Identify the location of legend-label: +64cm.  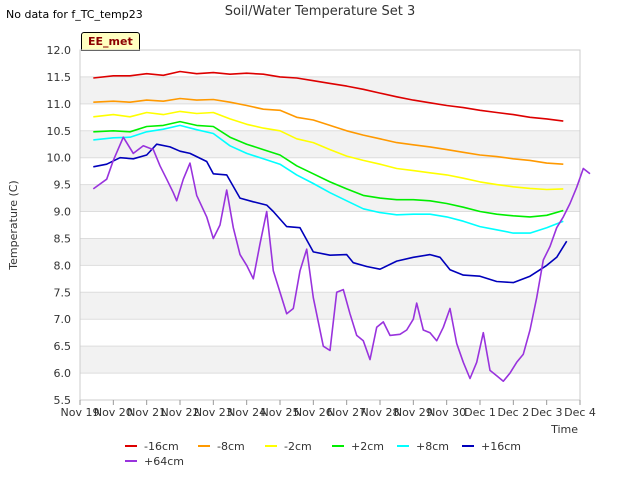
(164, 461).